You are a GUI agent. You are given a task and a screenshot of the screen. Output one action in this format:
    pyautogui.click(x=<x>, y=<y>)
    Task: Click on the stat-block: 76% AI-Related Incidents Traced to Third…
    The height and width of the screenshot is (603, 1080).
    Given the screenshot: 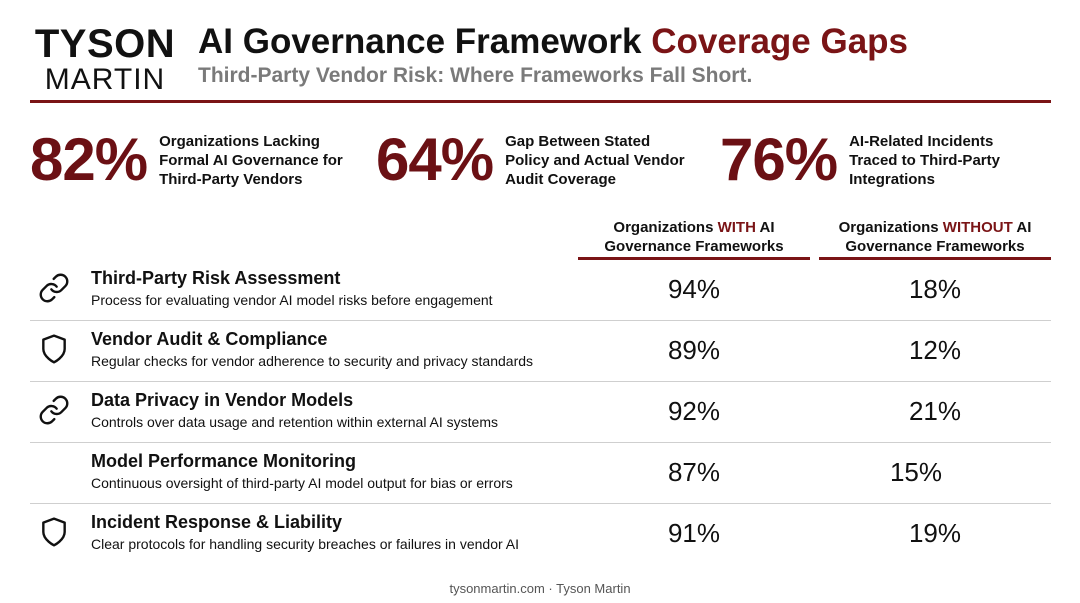 What is the action you would take?
    pyautogui.click(x=860, y=160)
    